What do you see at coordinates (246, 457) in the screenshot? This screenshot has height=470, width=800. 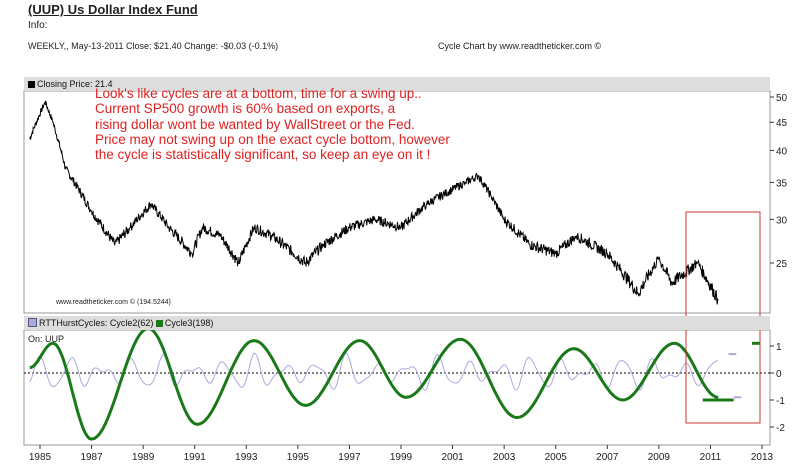 I see `x-tick-label: 1993` at bounding box center [246, 457].